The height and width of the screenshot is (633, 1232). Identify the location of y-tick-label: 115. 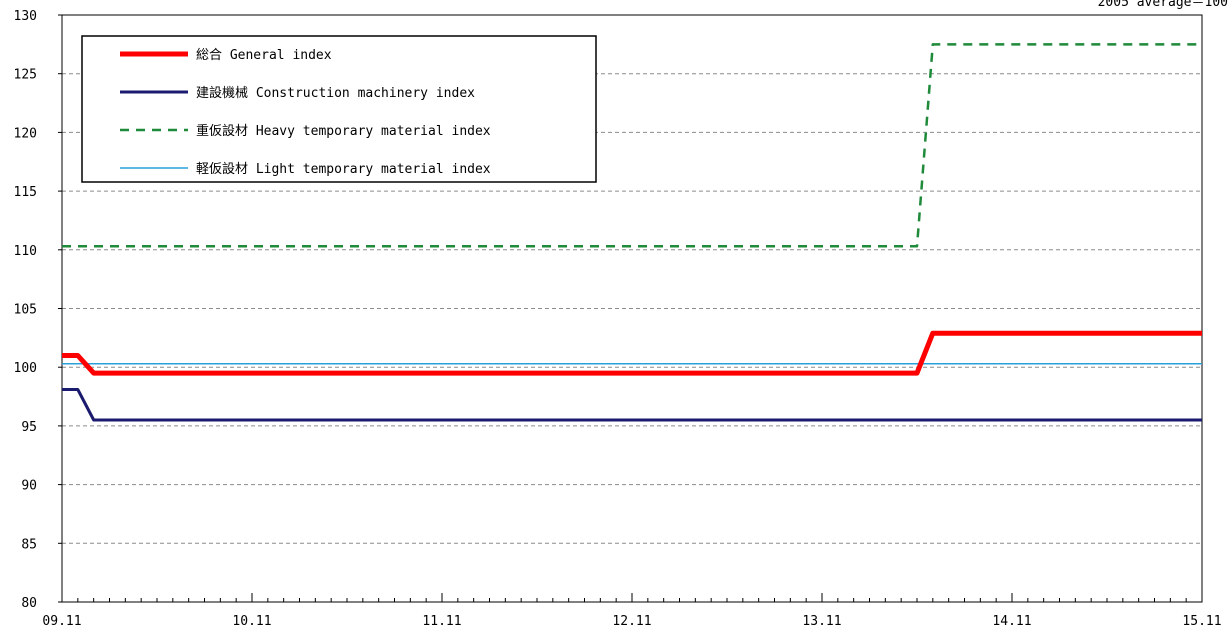
(25, 192).